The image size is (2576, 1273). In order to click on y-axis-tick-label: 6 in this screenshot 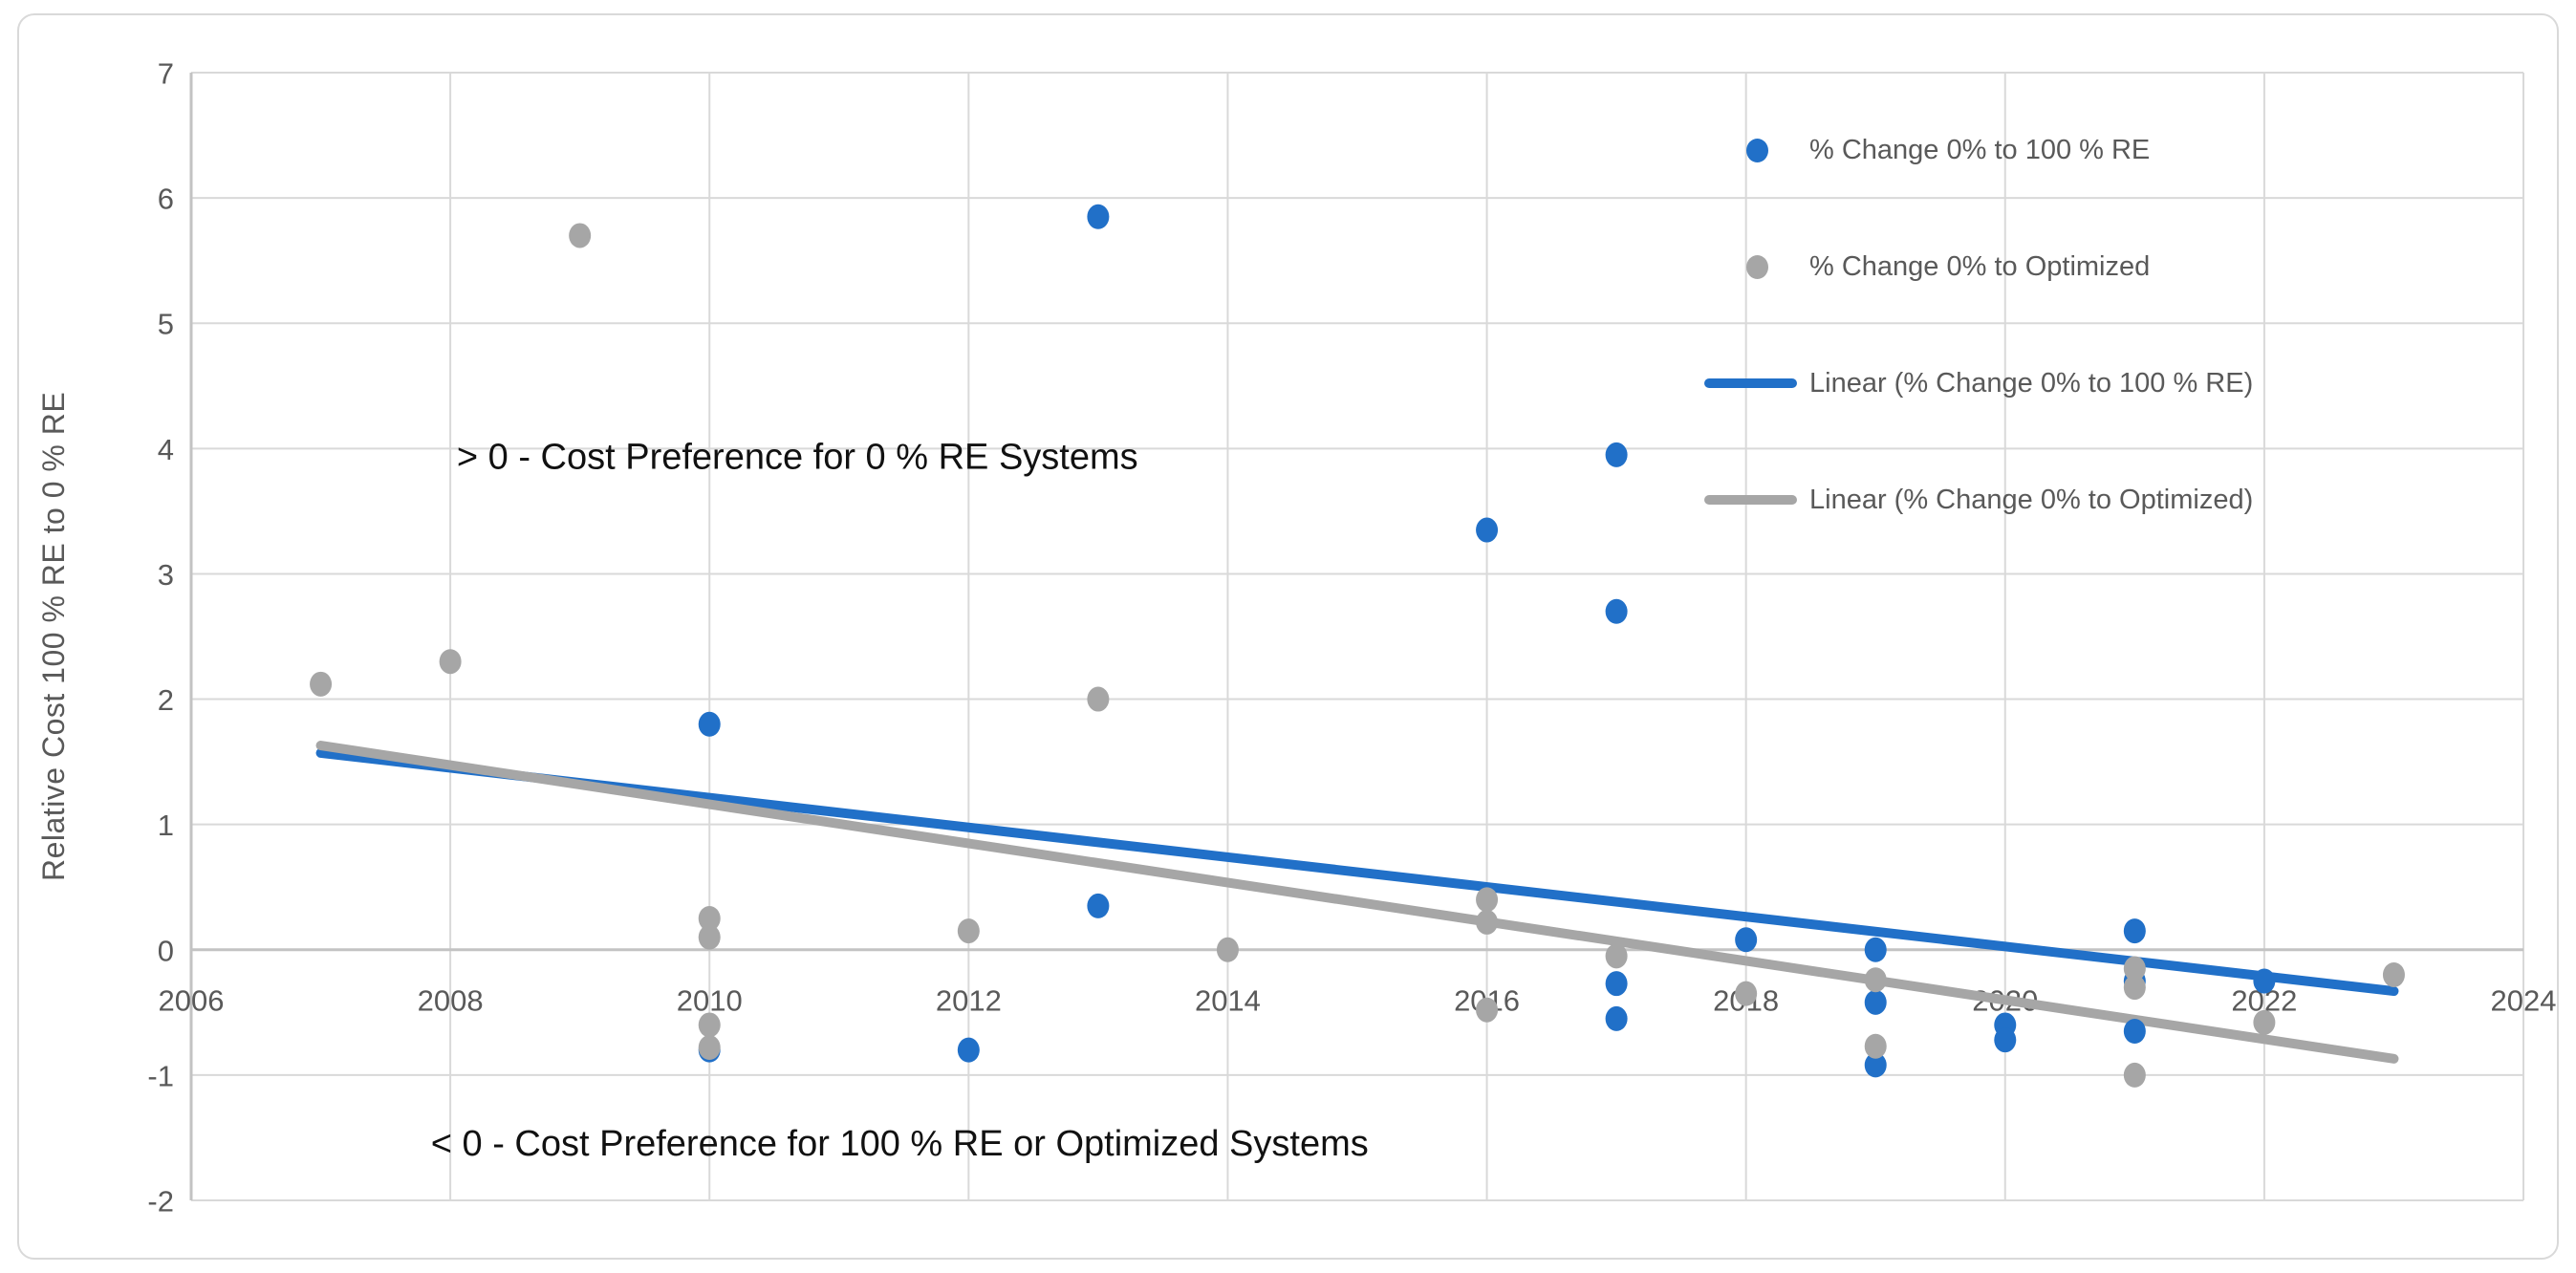, I will do `click(166, 199)`.